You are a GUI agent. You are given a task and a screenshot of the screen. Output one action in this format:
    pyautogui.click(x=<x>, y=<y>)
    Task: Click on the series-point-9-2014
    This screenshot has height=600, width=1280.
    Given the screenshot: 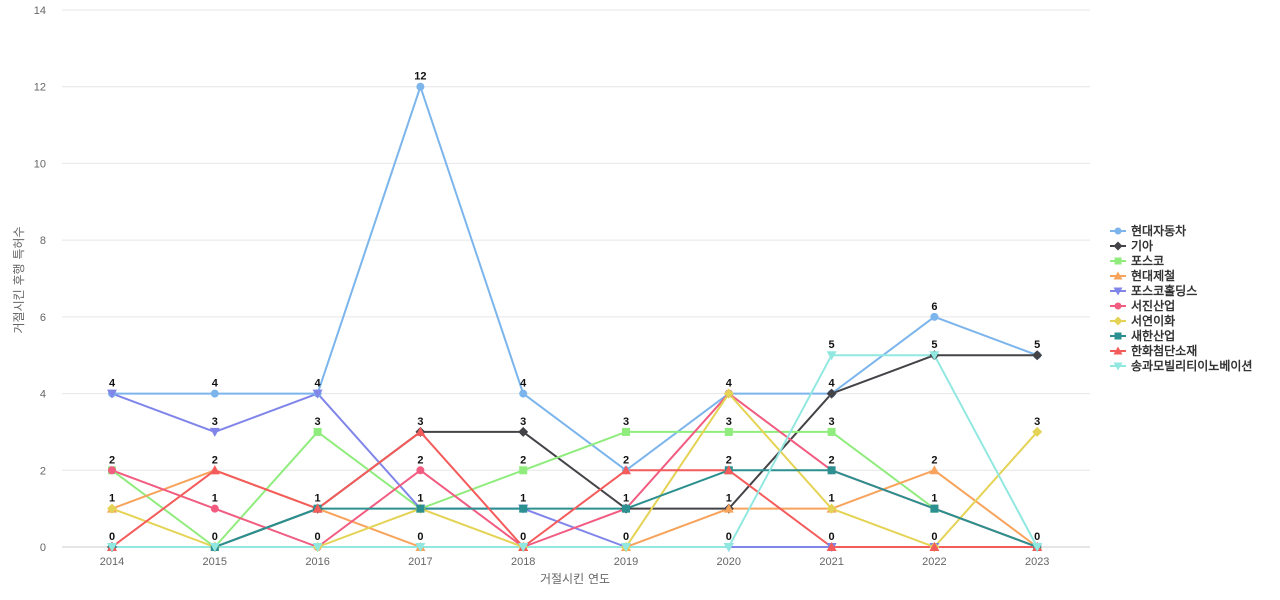 What is the action you would take?
    pyautogui.click(x=112, y=547)
    